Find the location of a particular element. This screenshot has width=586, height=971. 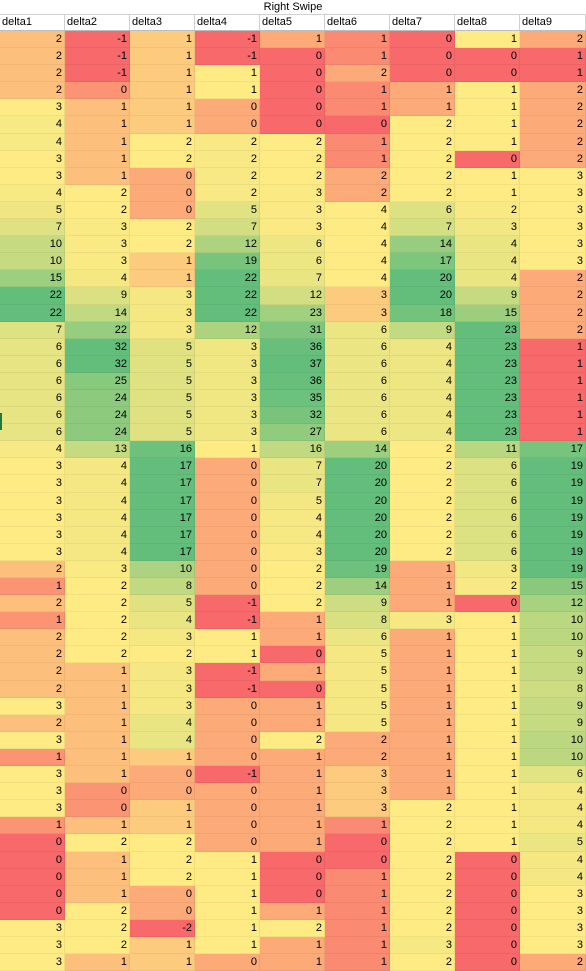

cell-delta3: 10 is located at coordinates (162, 569).